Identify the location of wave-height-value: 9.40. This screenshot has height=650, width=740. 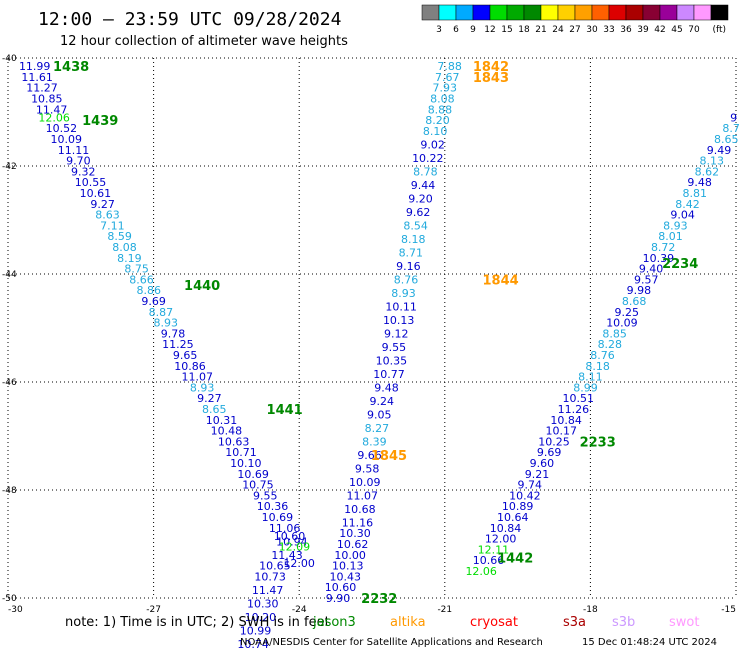
(651, 269).